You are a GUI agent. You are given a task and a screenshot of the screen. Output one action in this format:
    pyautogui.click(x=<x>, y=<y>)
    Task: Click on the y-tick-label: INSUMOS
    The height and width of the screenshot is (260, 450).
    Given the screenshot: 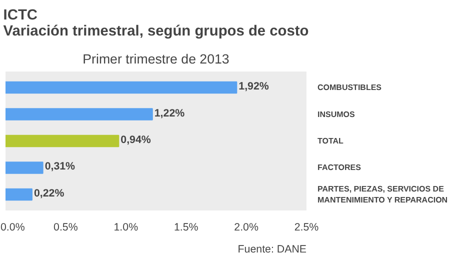 What is the action you would take?
    pyautogui.click(x=337, y=114)
    